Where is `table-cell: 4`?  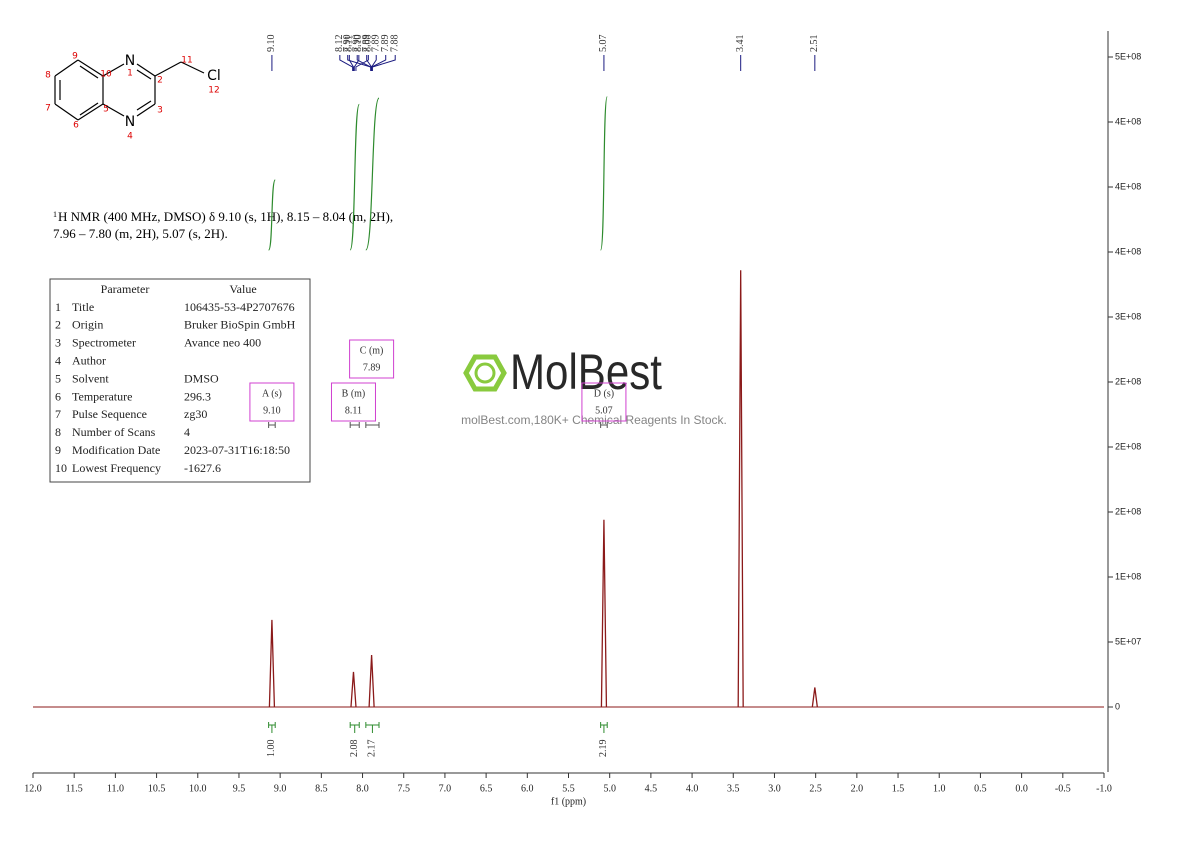 table-cell: 4 is located at coordinates (58, 360).